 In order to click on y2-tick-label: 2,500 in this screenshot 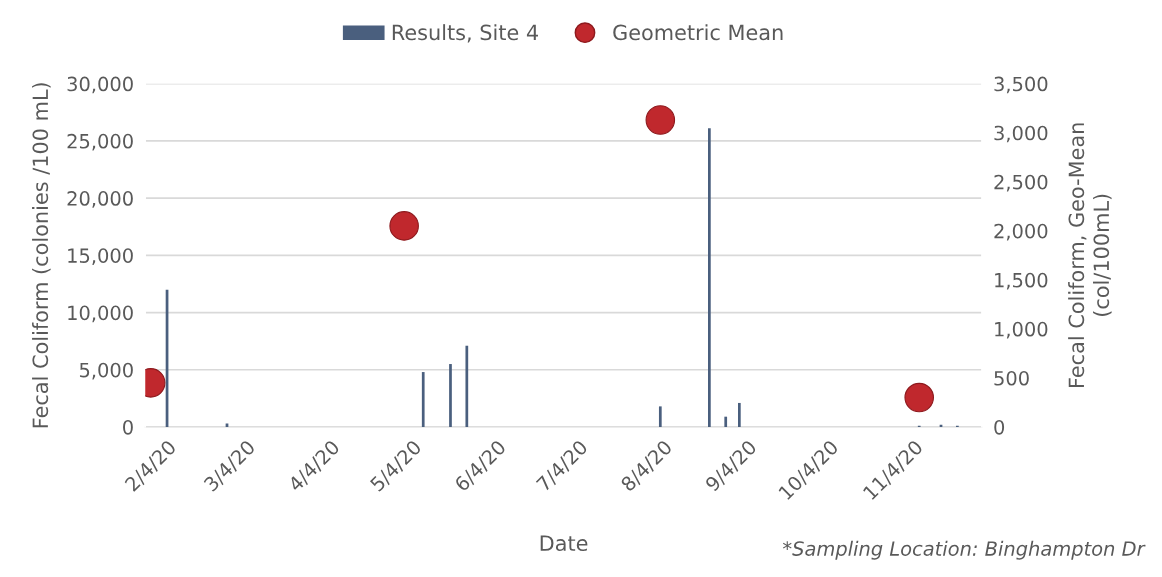, I will do `click(1021, 183)`.